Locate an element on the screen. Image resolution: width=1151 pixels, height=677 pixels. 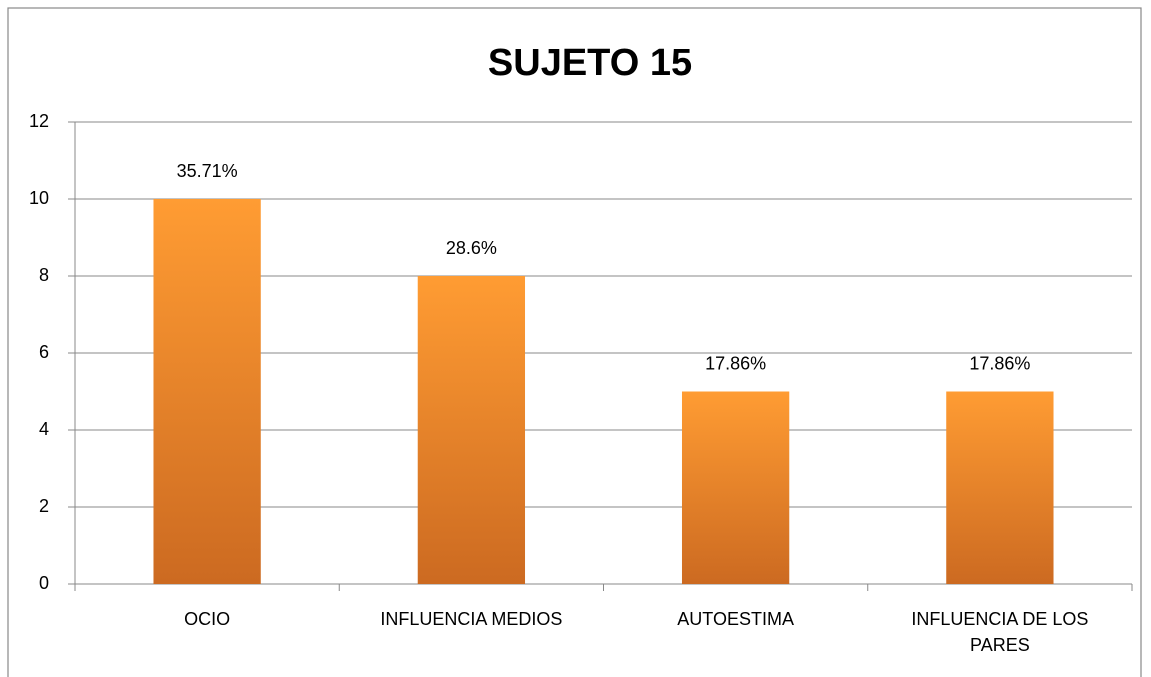
y-tick-label: 12 is located at coordinates (39, 121).